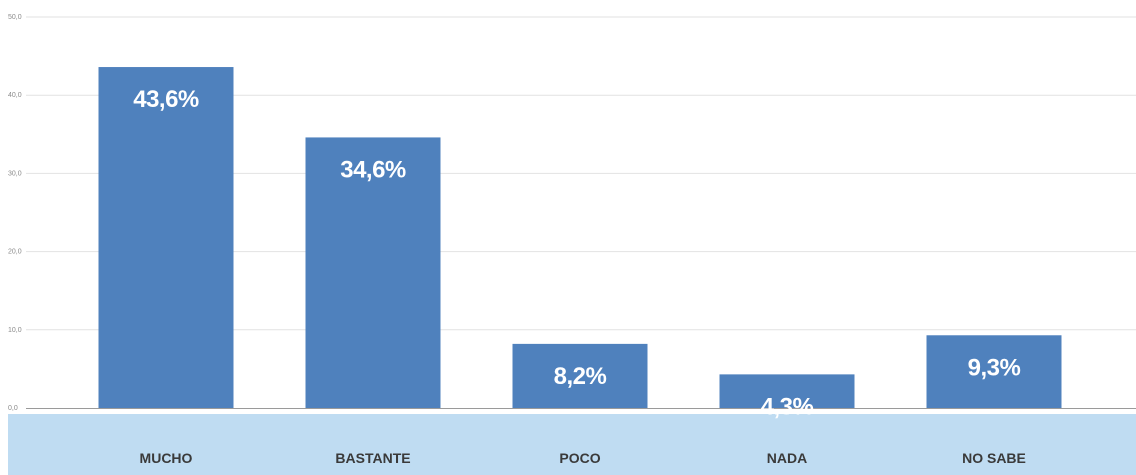 The height and width of the screenshot is (475, 1136). What do you see at coordinates (15, 173) in the screenshot?
I see `y-tick-label: 30,0` at bounding box center [15, 173].